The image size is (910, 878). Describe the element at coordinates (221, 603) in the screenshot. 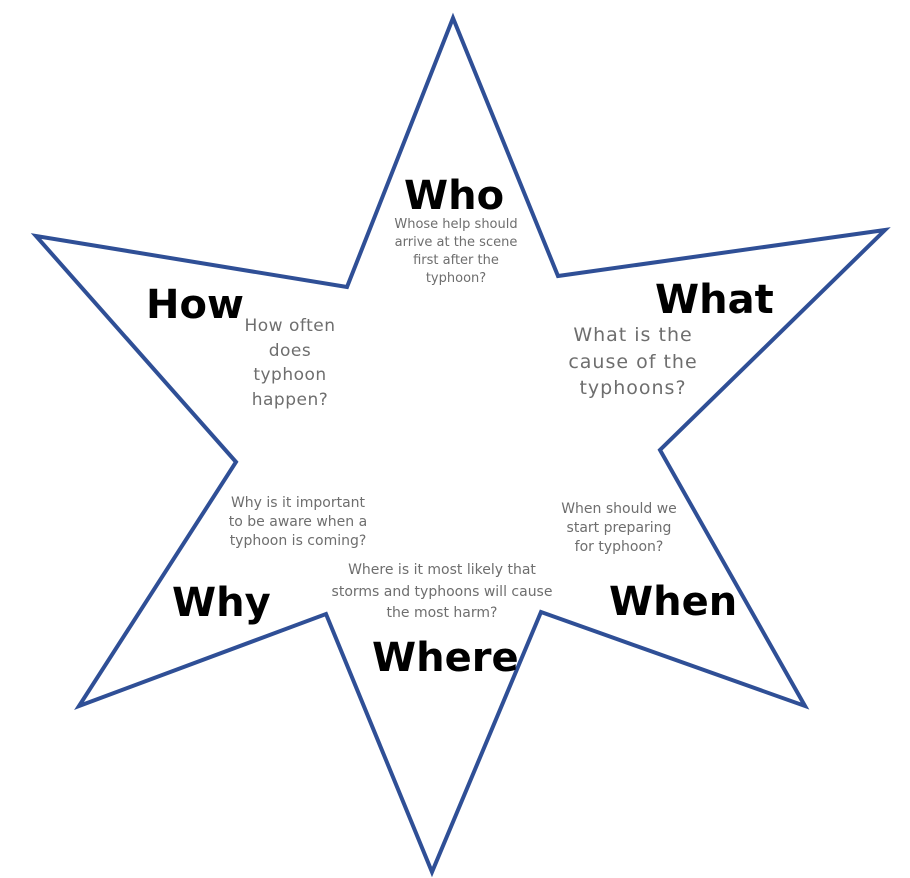

I see `heading-why: Why` at that location.